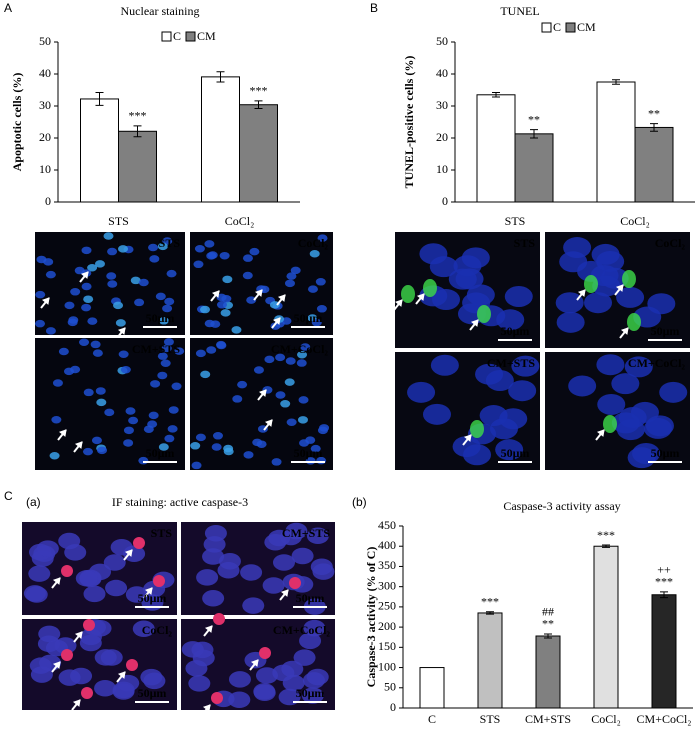 This screenshot has width=700, height=753. Describe the element at coordinates (519, 11) in the screenshot. I see `chart-title: TUNEL` at that location.